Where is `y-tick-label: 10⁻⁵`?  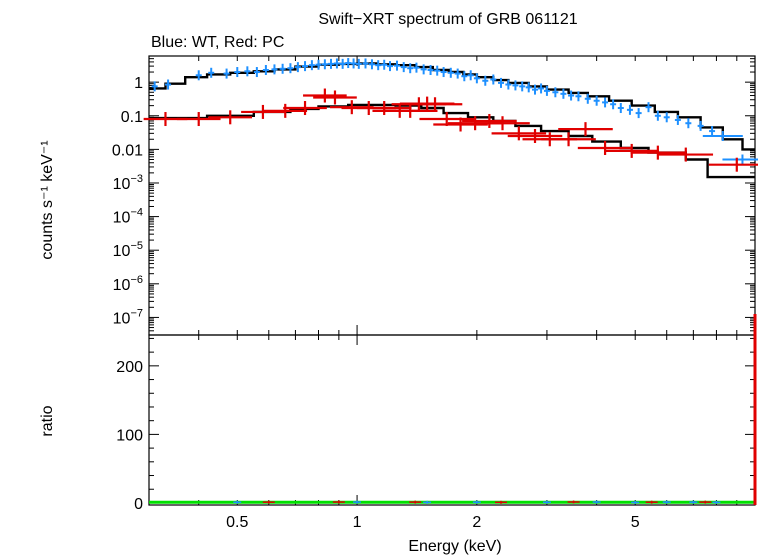
y-tick-label: 10⁻⁵ is located at coordinates (128, 250).